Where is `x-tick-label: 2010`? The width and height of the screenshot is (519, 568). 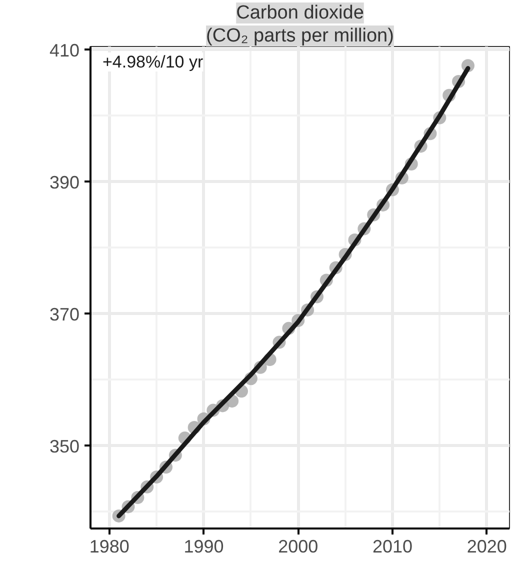
x-tick-label: 2010 is located at coordinates (392, 546).